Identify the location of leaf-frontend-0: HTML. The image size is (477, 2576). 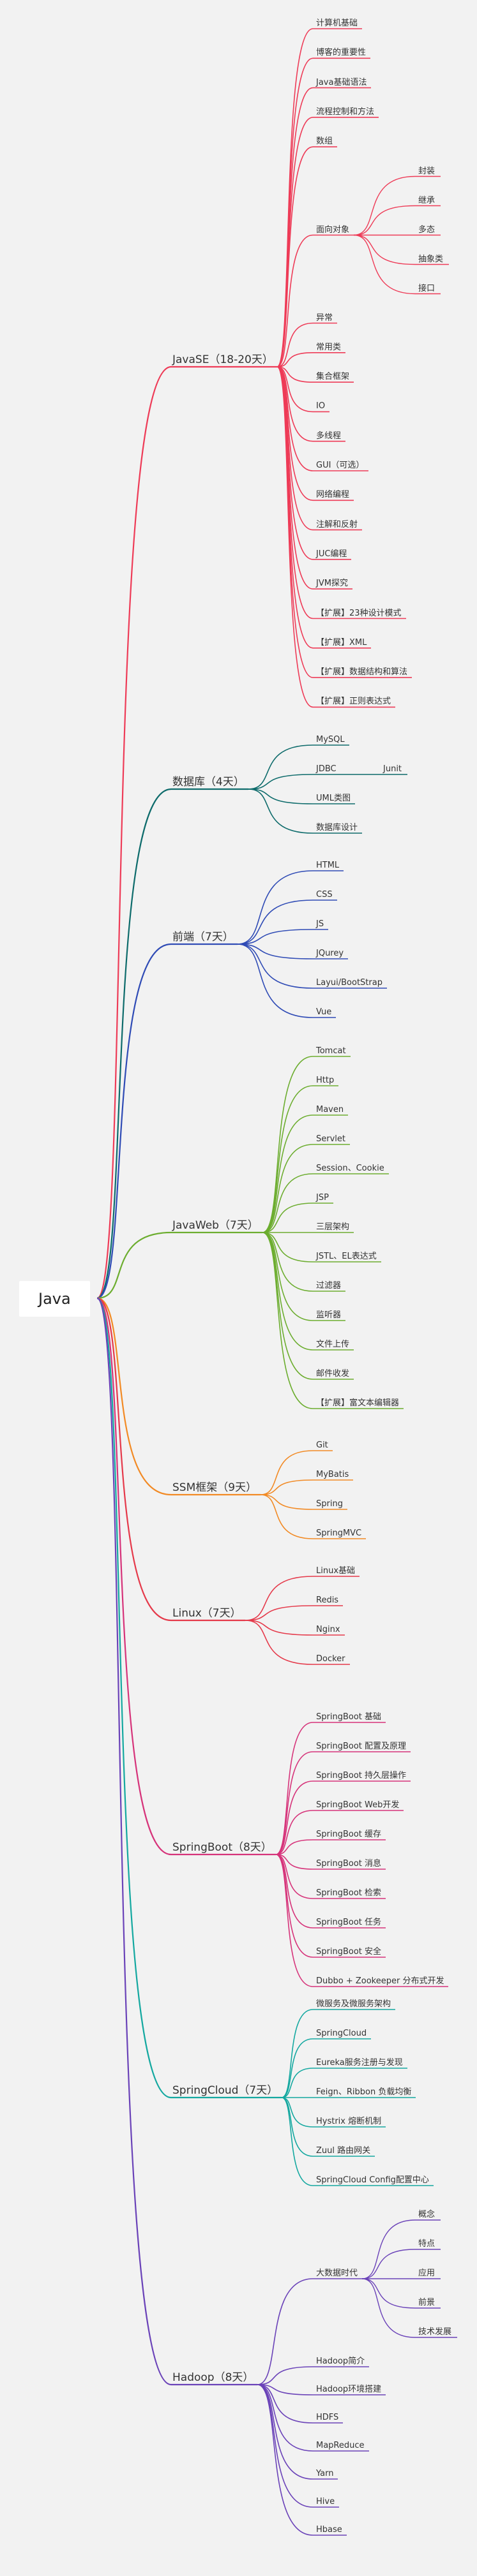
(328, 865).